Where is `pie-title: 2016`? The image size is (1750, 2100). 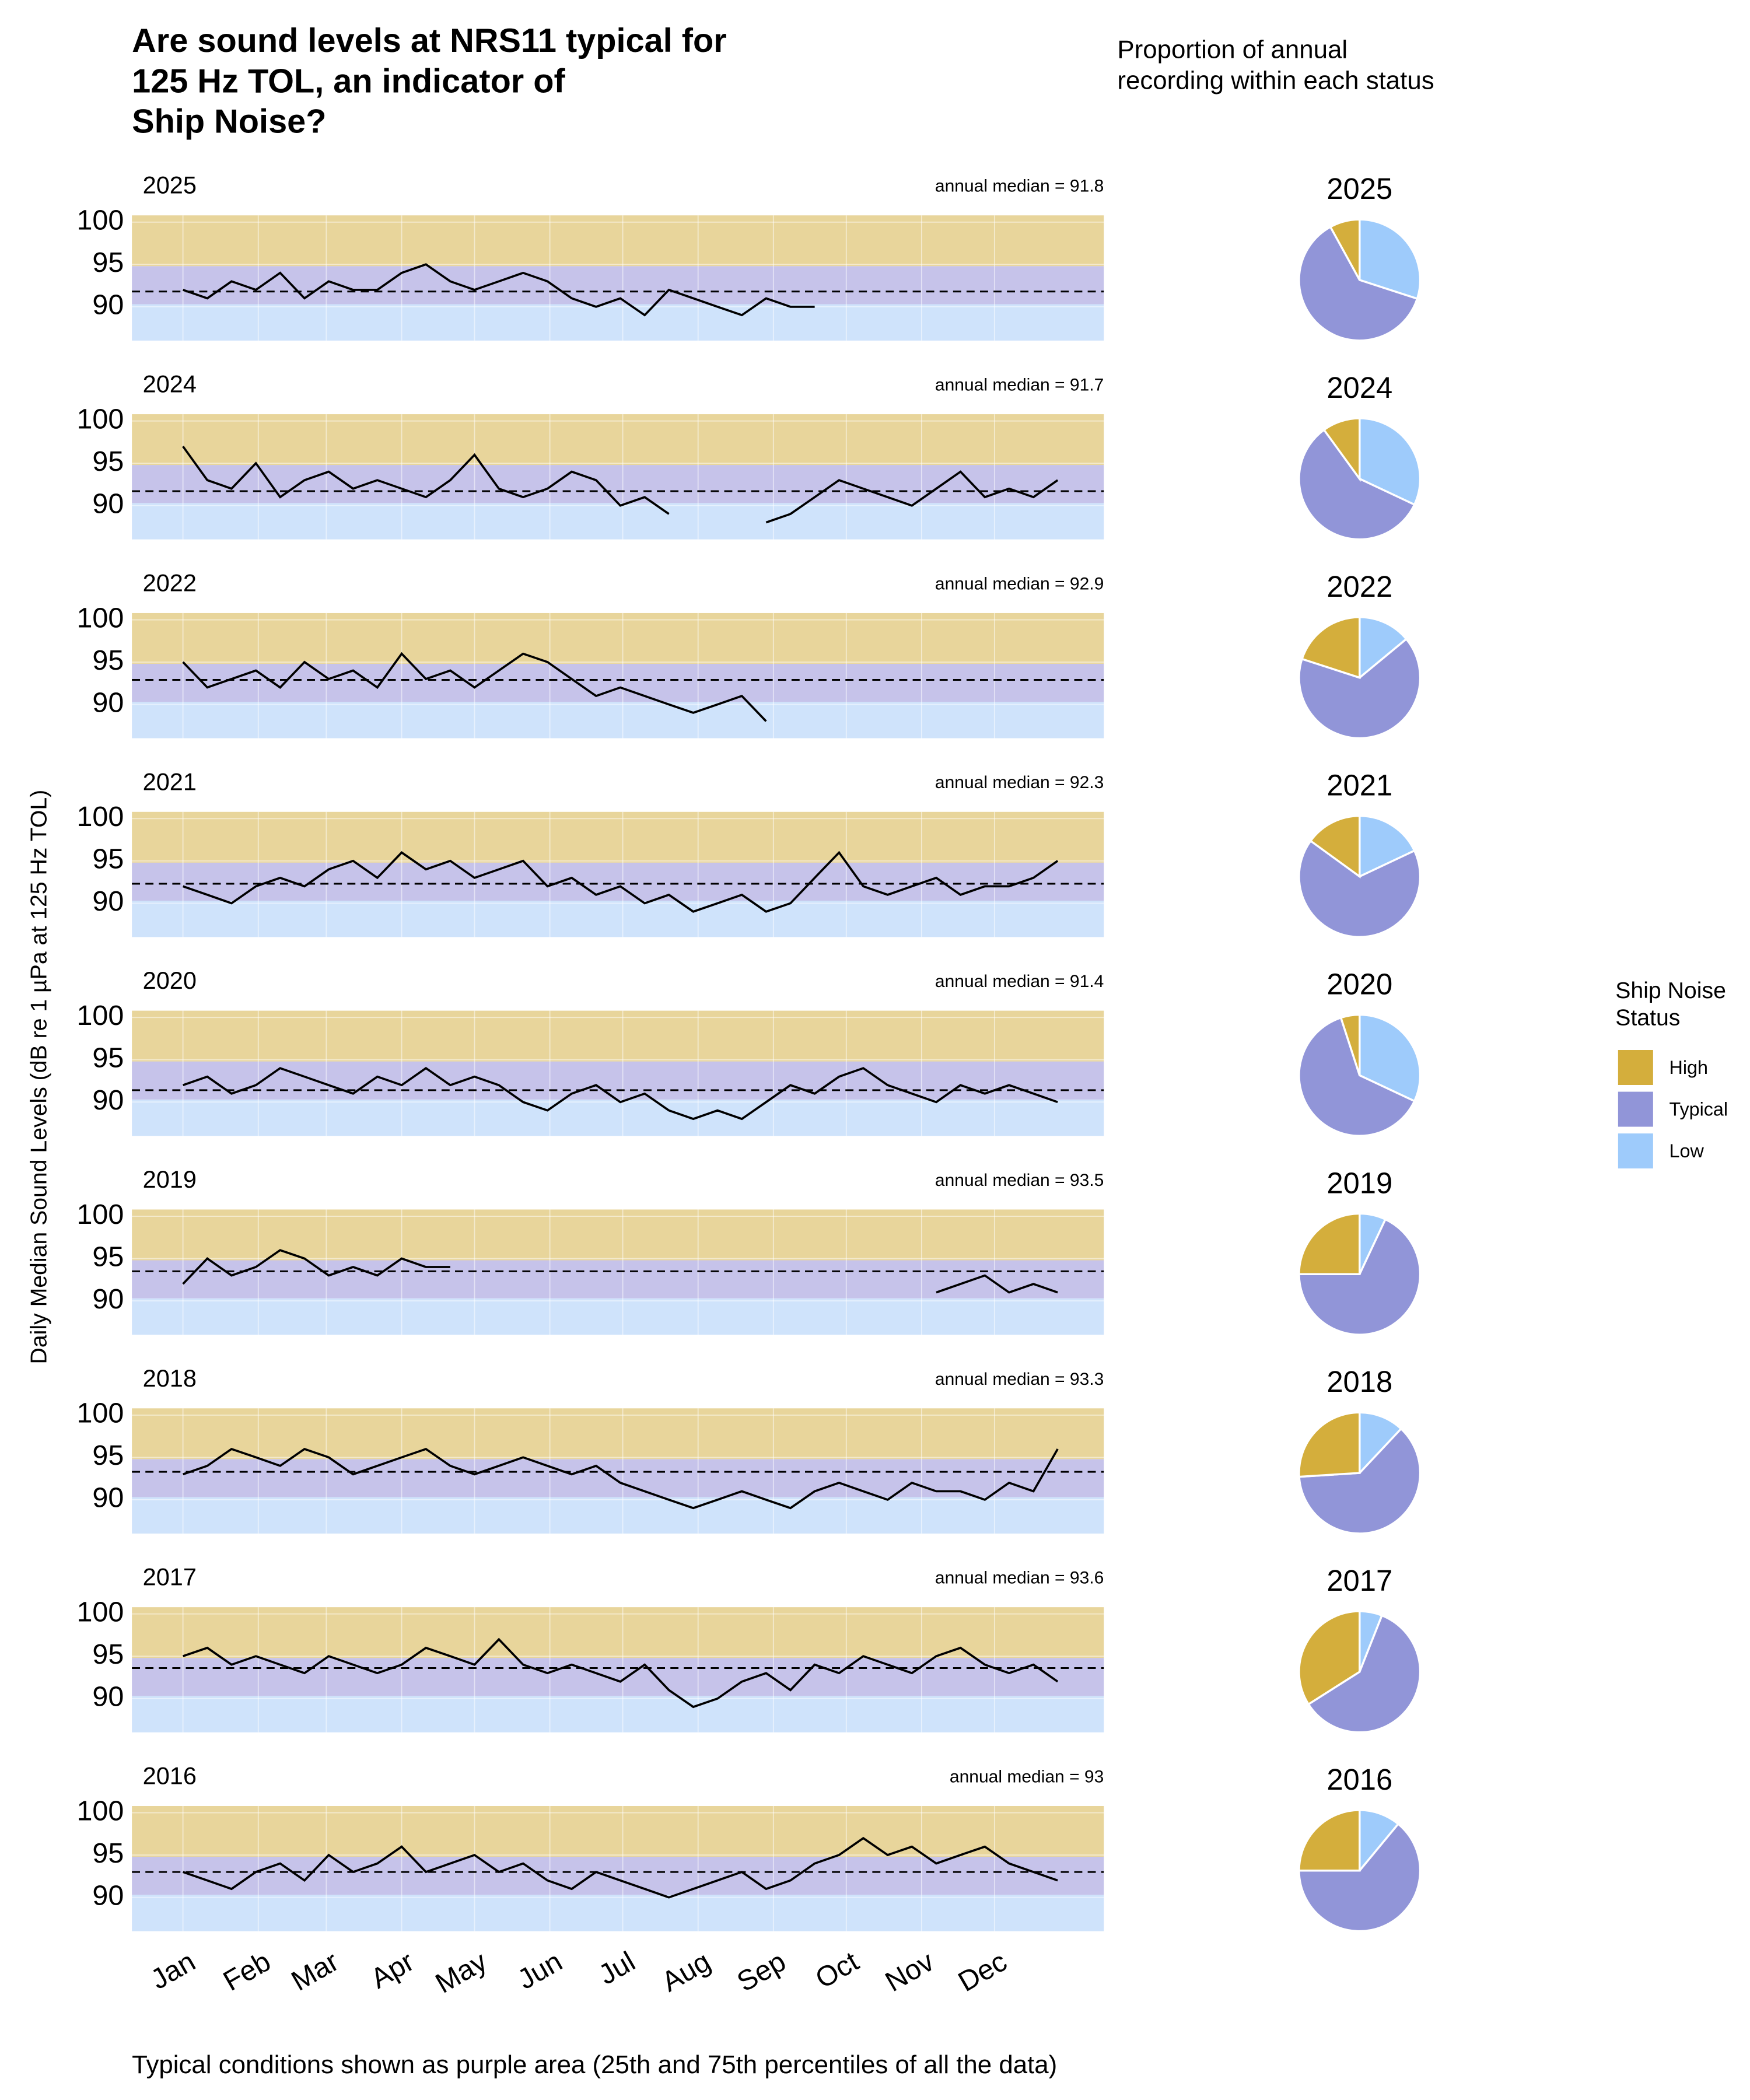 pie-title: 2016 is located at coordinates (1359, 1779).